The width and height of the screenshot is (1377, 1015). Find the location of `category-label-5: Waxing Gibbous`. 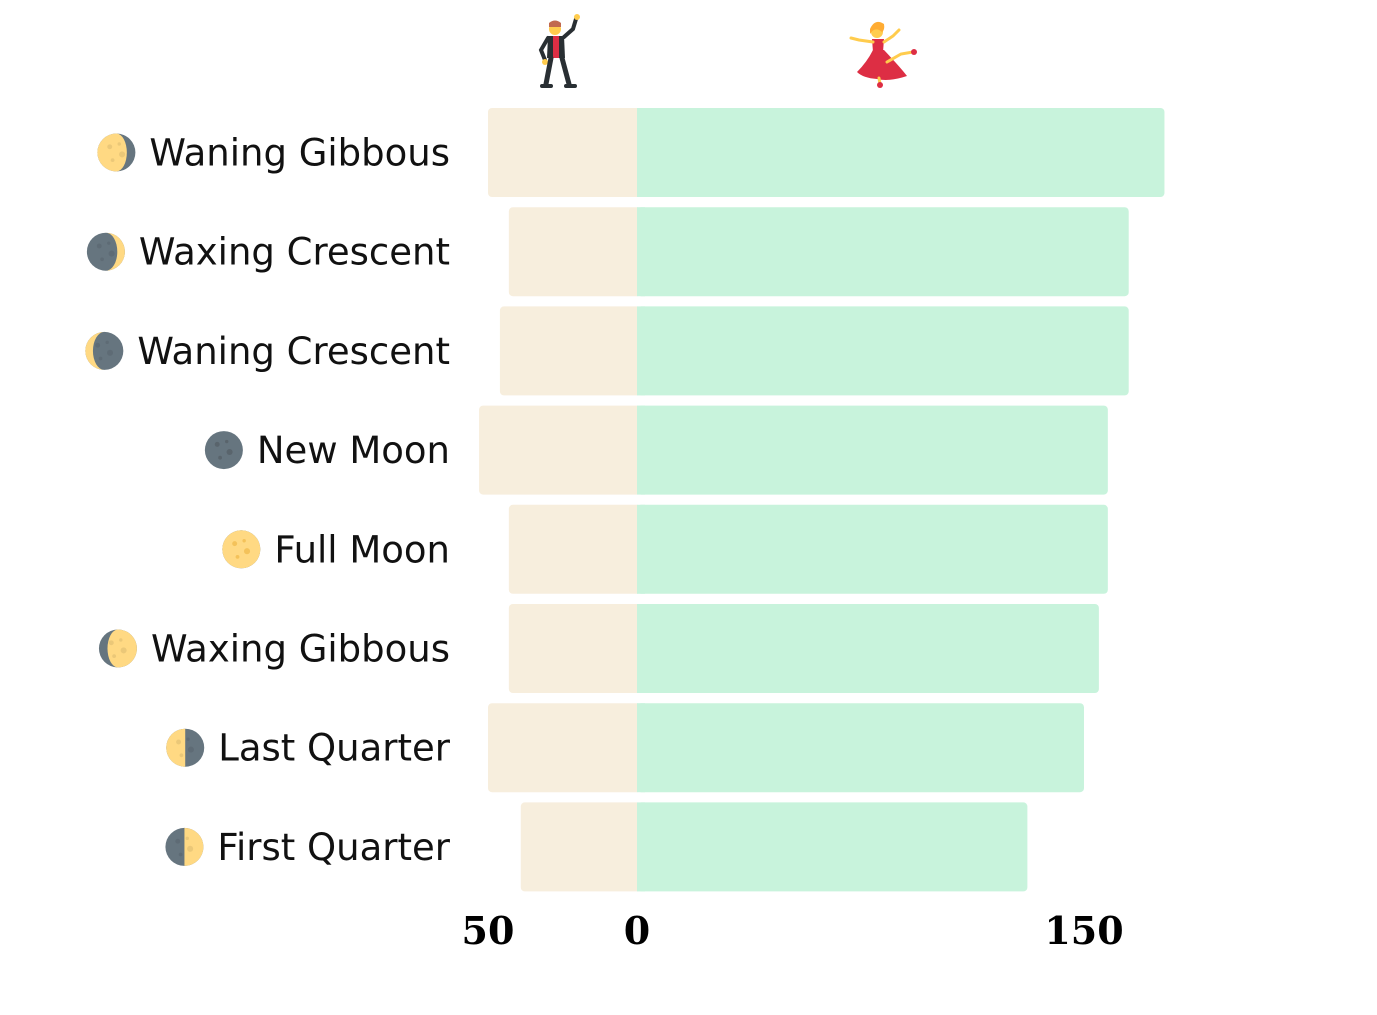

category-label-5: Waxing Gibbous is located at coordinates (300, 649).